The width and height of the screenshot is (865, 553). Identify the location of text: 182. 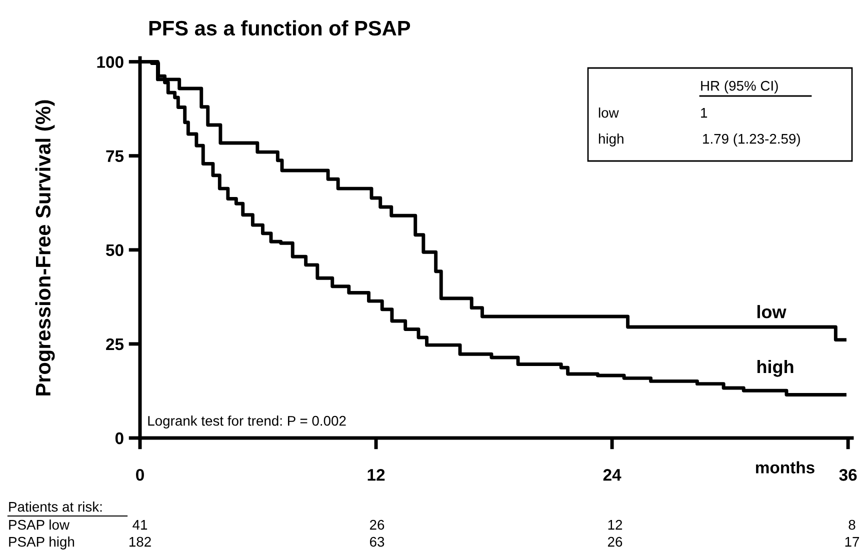
(140, 541).